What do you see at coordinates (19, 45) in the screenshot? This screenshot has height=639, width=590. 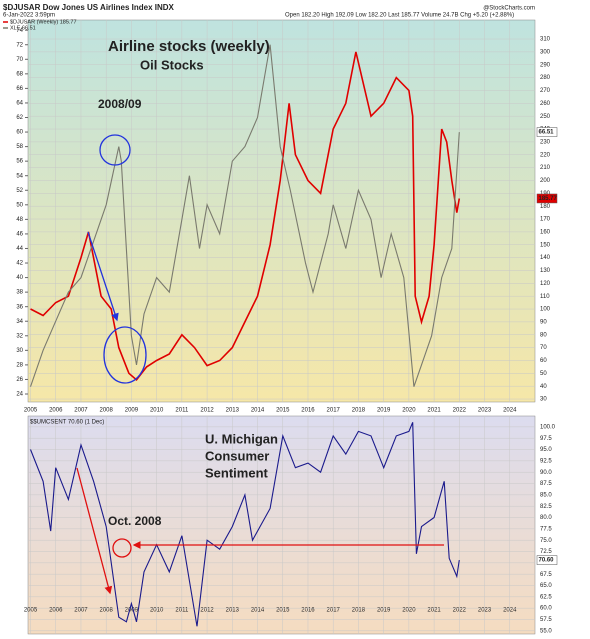 I see `y-tick-label: 72` at bounding box center [19, 45].